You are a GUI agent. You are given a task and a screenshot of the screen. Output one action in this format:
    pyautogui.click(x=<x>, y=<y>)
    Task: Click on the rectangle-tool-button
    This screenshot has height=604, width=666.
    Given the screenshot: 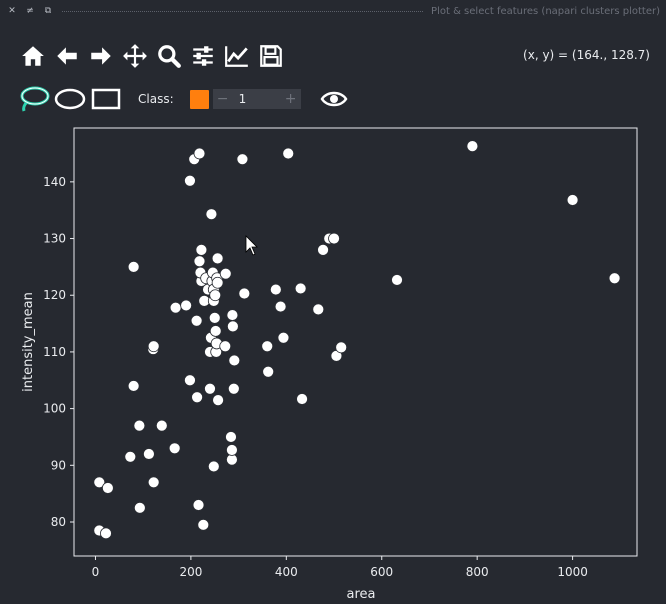 What is the action you would take?
    pyautogui.click(x=106, y=99)
    